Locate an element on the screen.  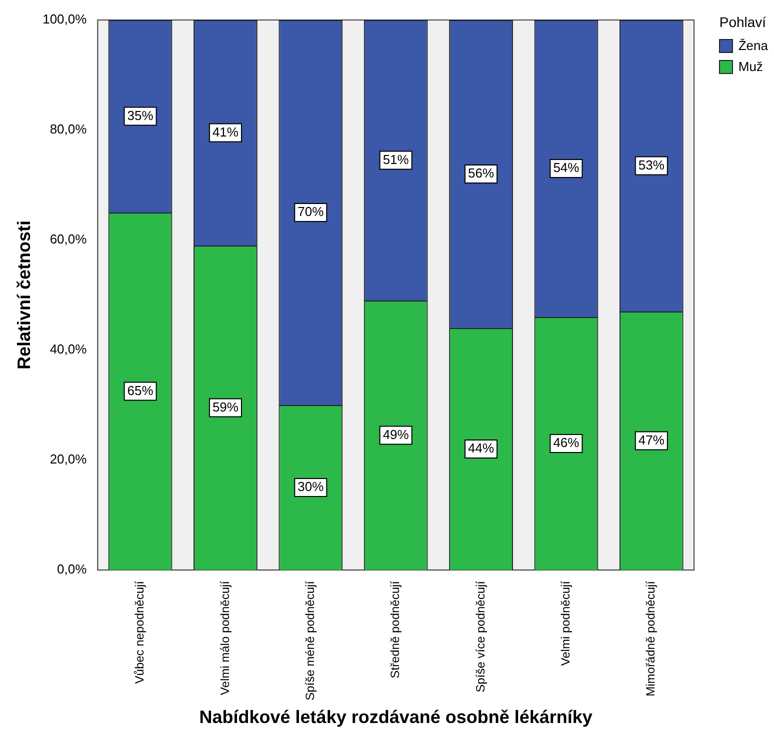
data-label: 41% is located at coordinates (225, 132).